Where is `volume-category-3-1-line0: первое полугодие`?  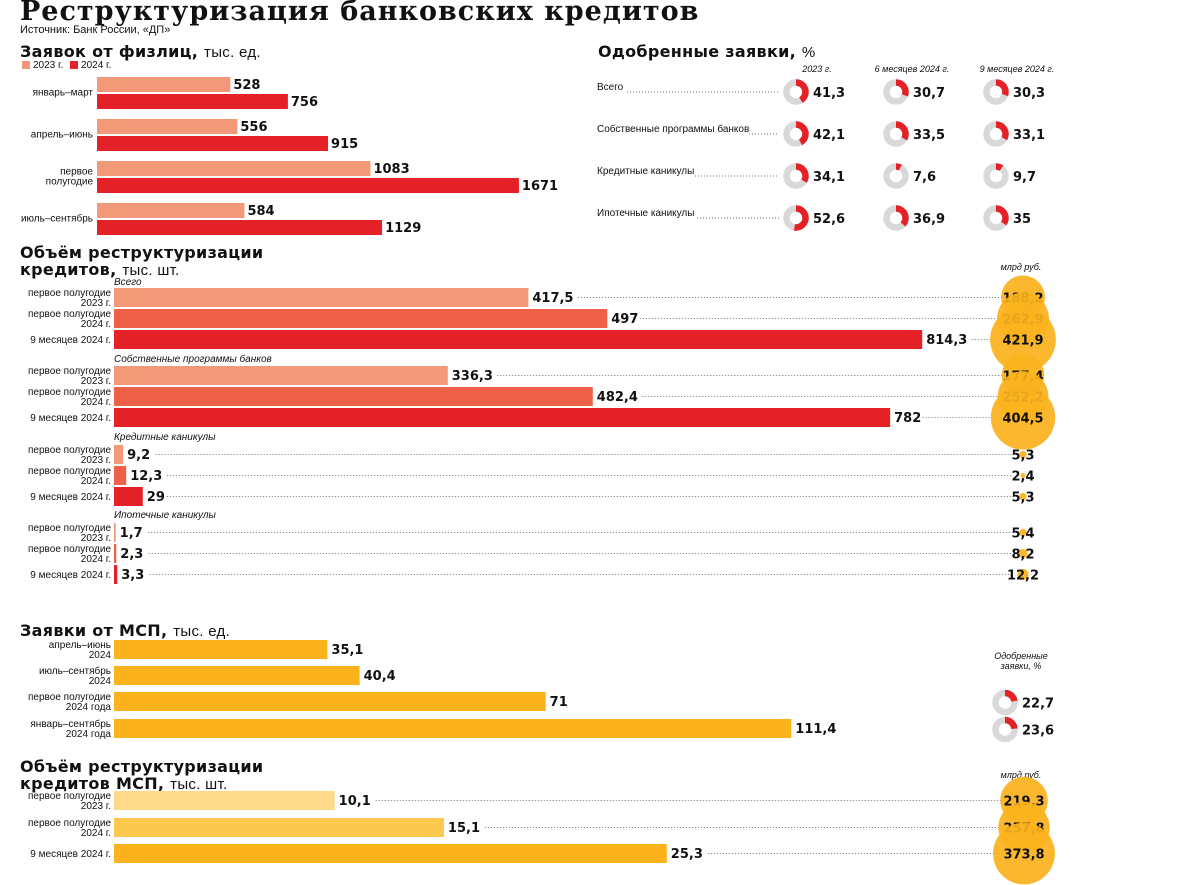 volume-category-3-1-line0: первое полугодие is located at coordinates (69, 549).